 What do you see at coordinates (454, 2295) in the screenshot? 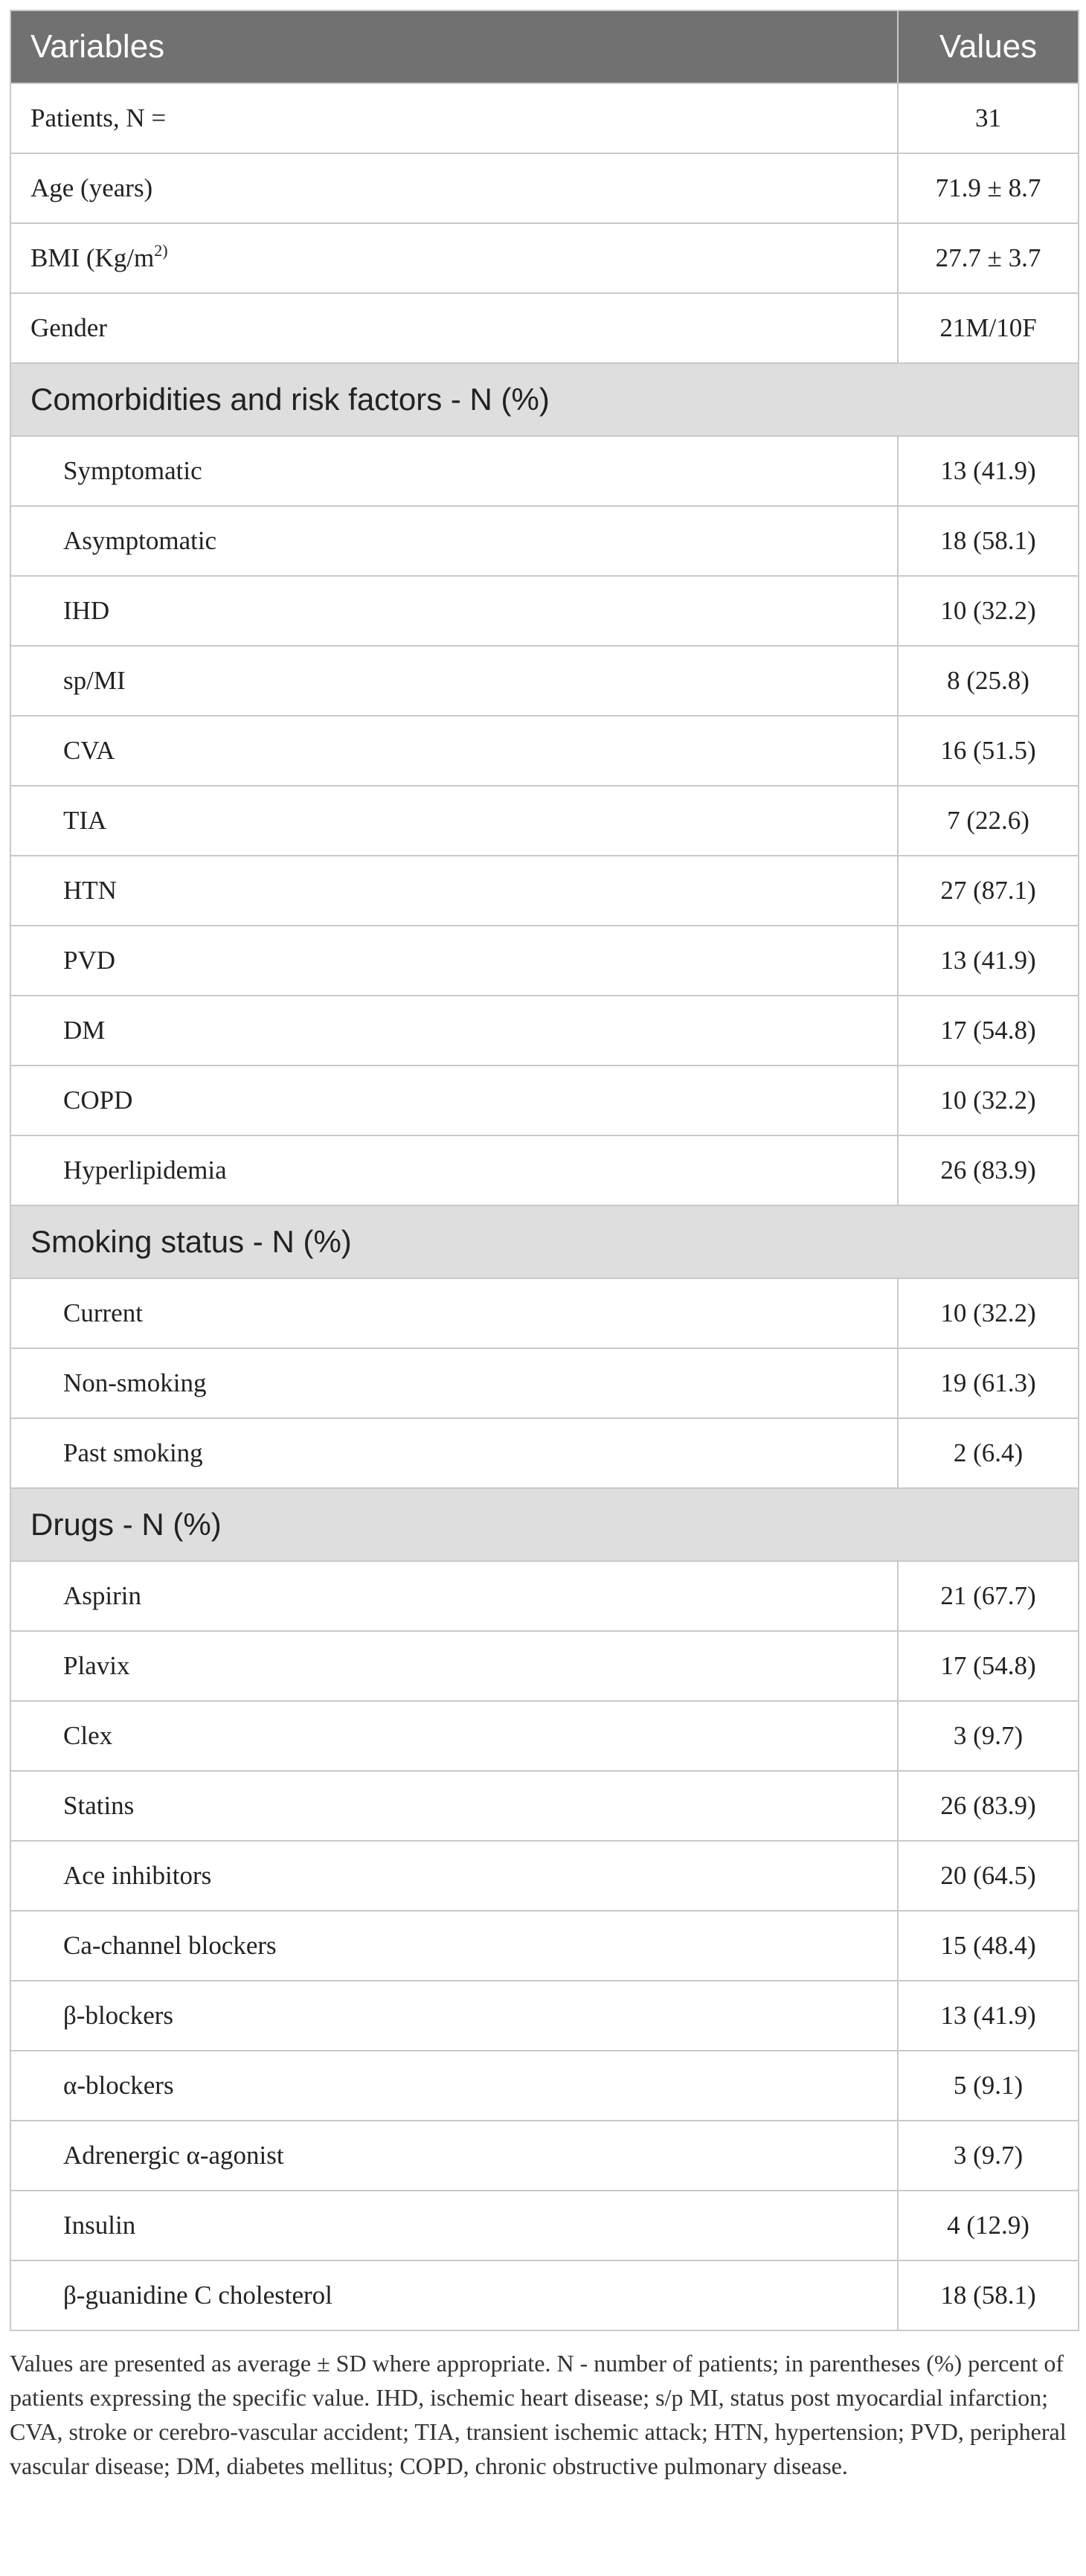
I see `row-label: β-guanidine C cholesterol` at bounding box center [454, 2295].